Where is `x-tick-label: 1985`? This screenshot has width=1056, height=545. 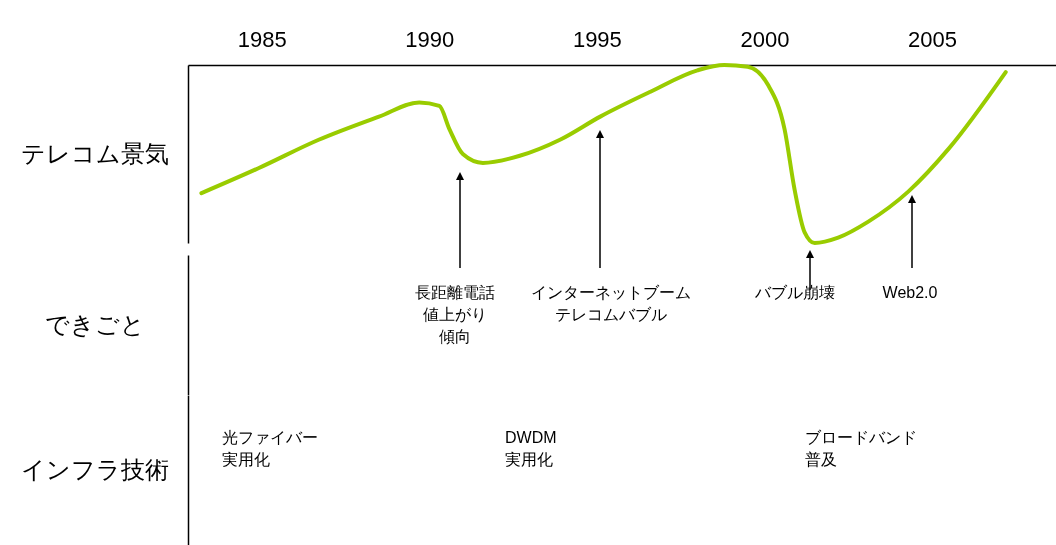
x-tick-label: 1985 is located at coordinates (262, 39).